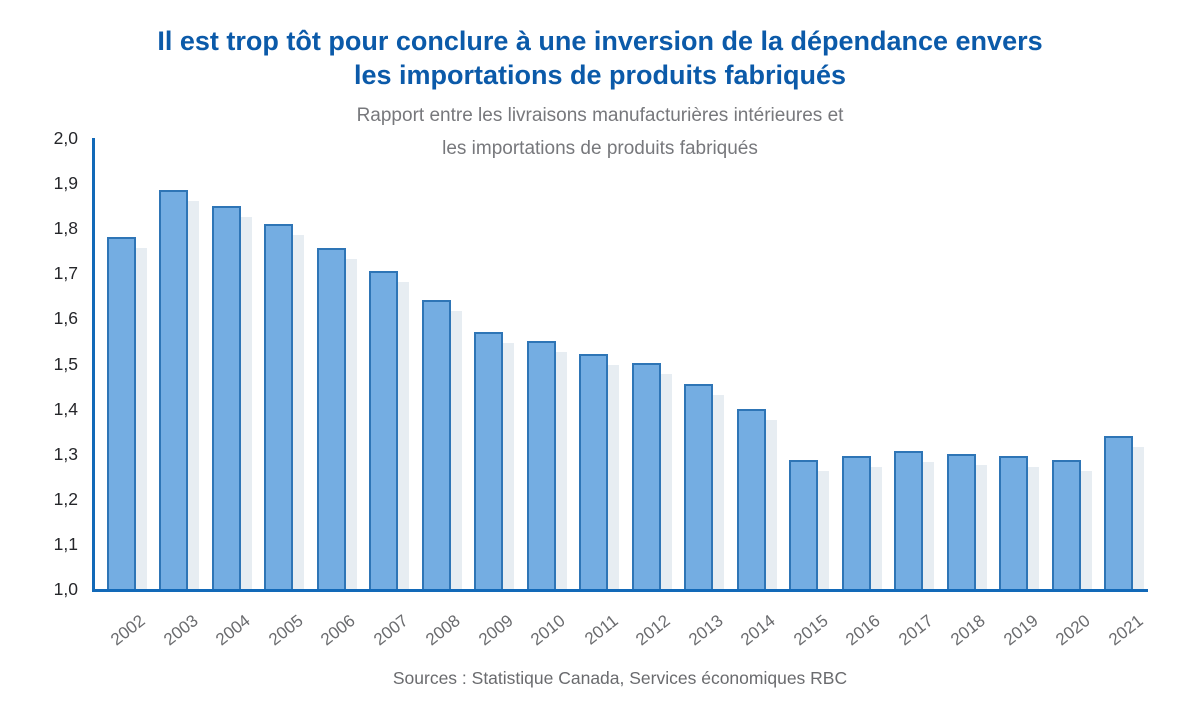 Image resolution: width=1200 pixels, height=707 pixels. Describe the element at coordinates (706, 630) in the screenshot. I see `x-tick-label: 2013` at that location.